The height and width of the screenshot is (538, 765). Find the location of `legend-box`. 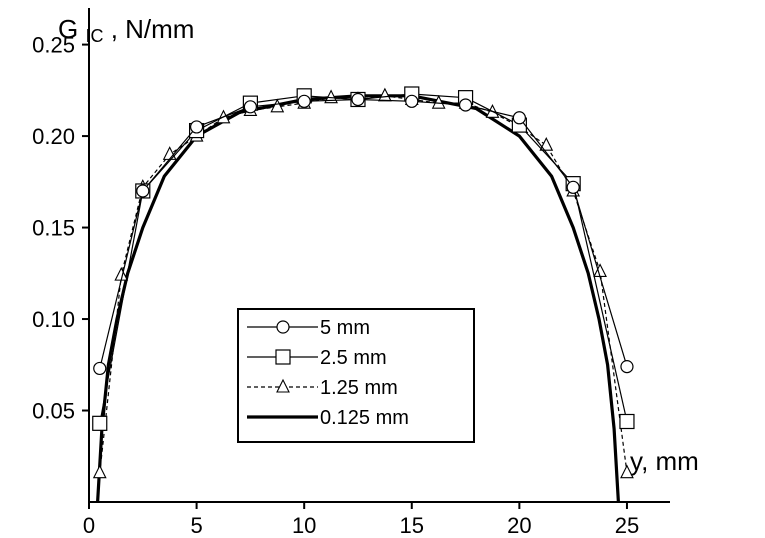

legend-box is located at coordinates (356, 375).